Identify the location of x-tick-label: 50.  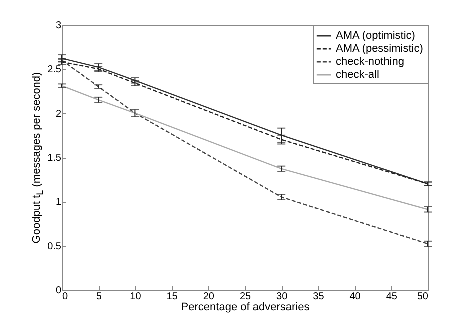
(423, 297).